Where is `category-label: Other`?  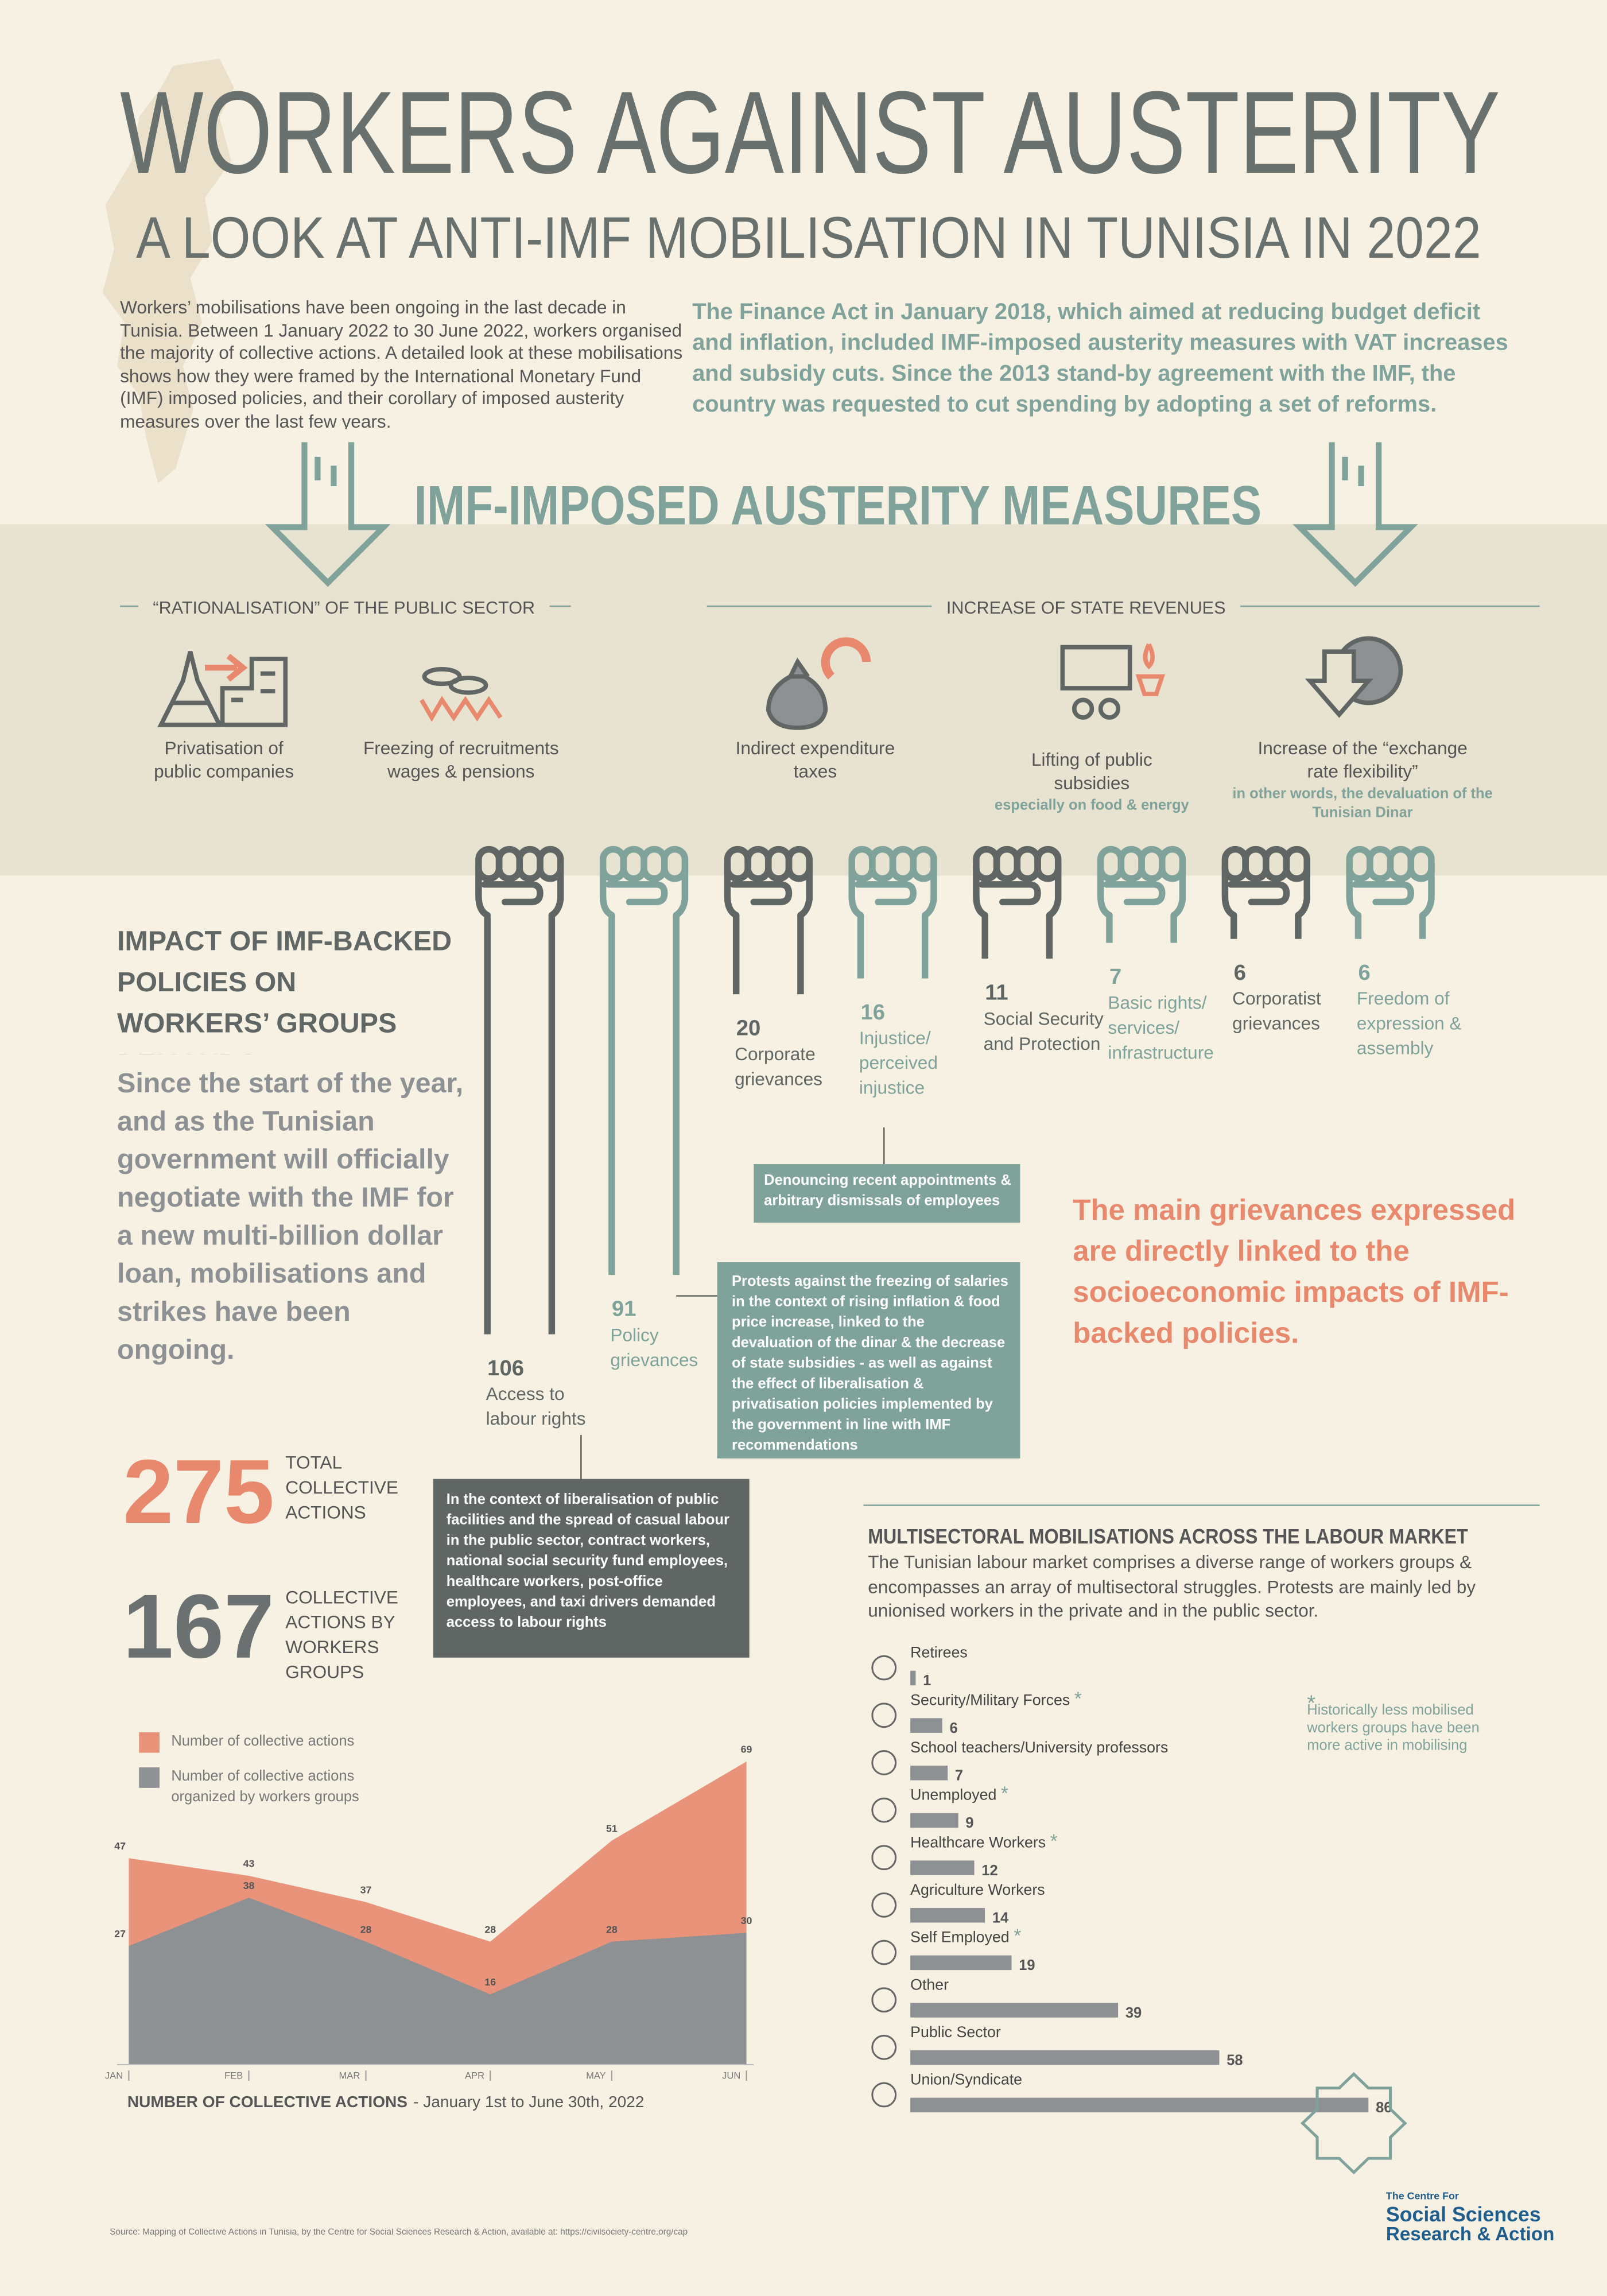 category-label: Other is located at coordinates (929, 1984).